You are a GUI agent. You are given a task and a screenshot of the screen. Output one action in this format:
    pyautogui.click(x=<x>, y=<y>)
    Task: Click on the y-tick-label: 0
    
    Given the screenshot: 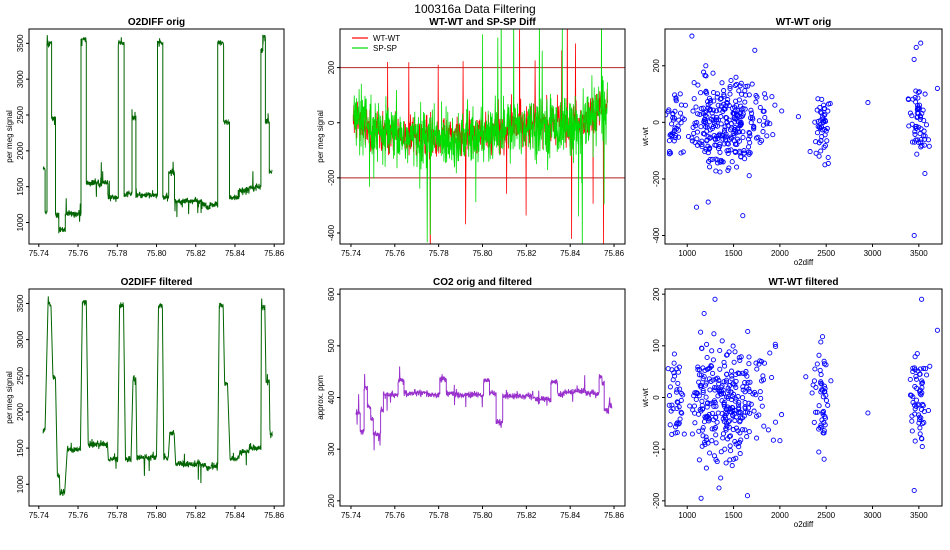 What is the action you would take?
    pyautogui.click(x=331, y=122)
    